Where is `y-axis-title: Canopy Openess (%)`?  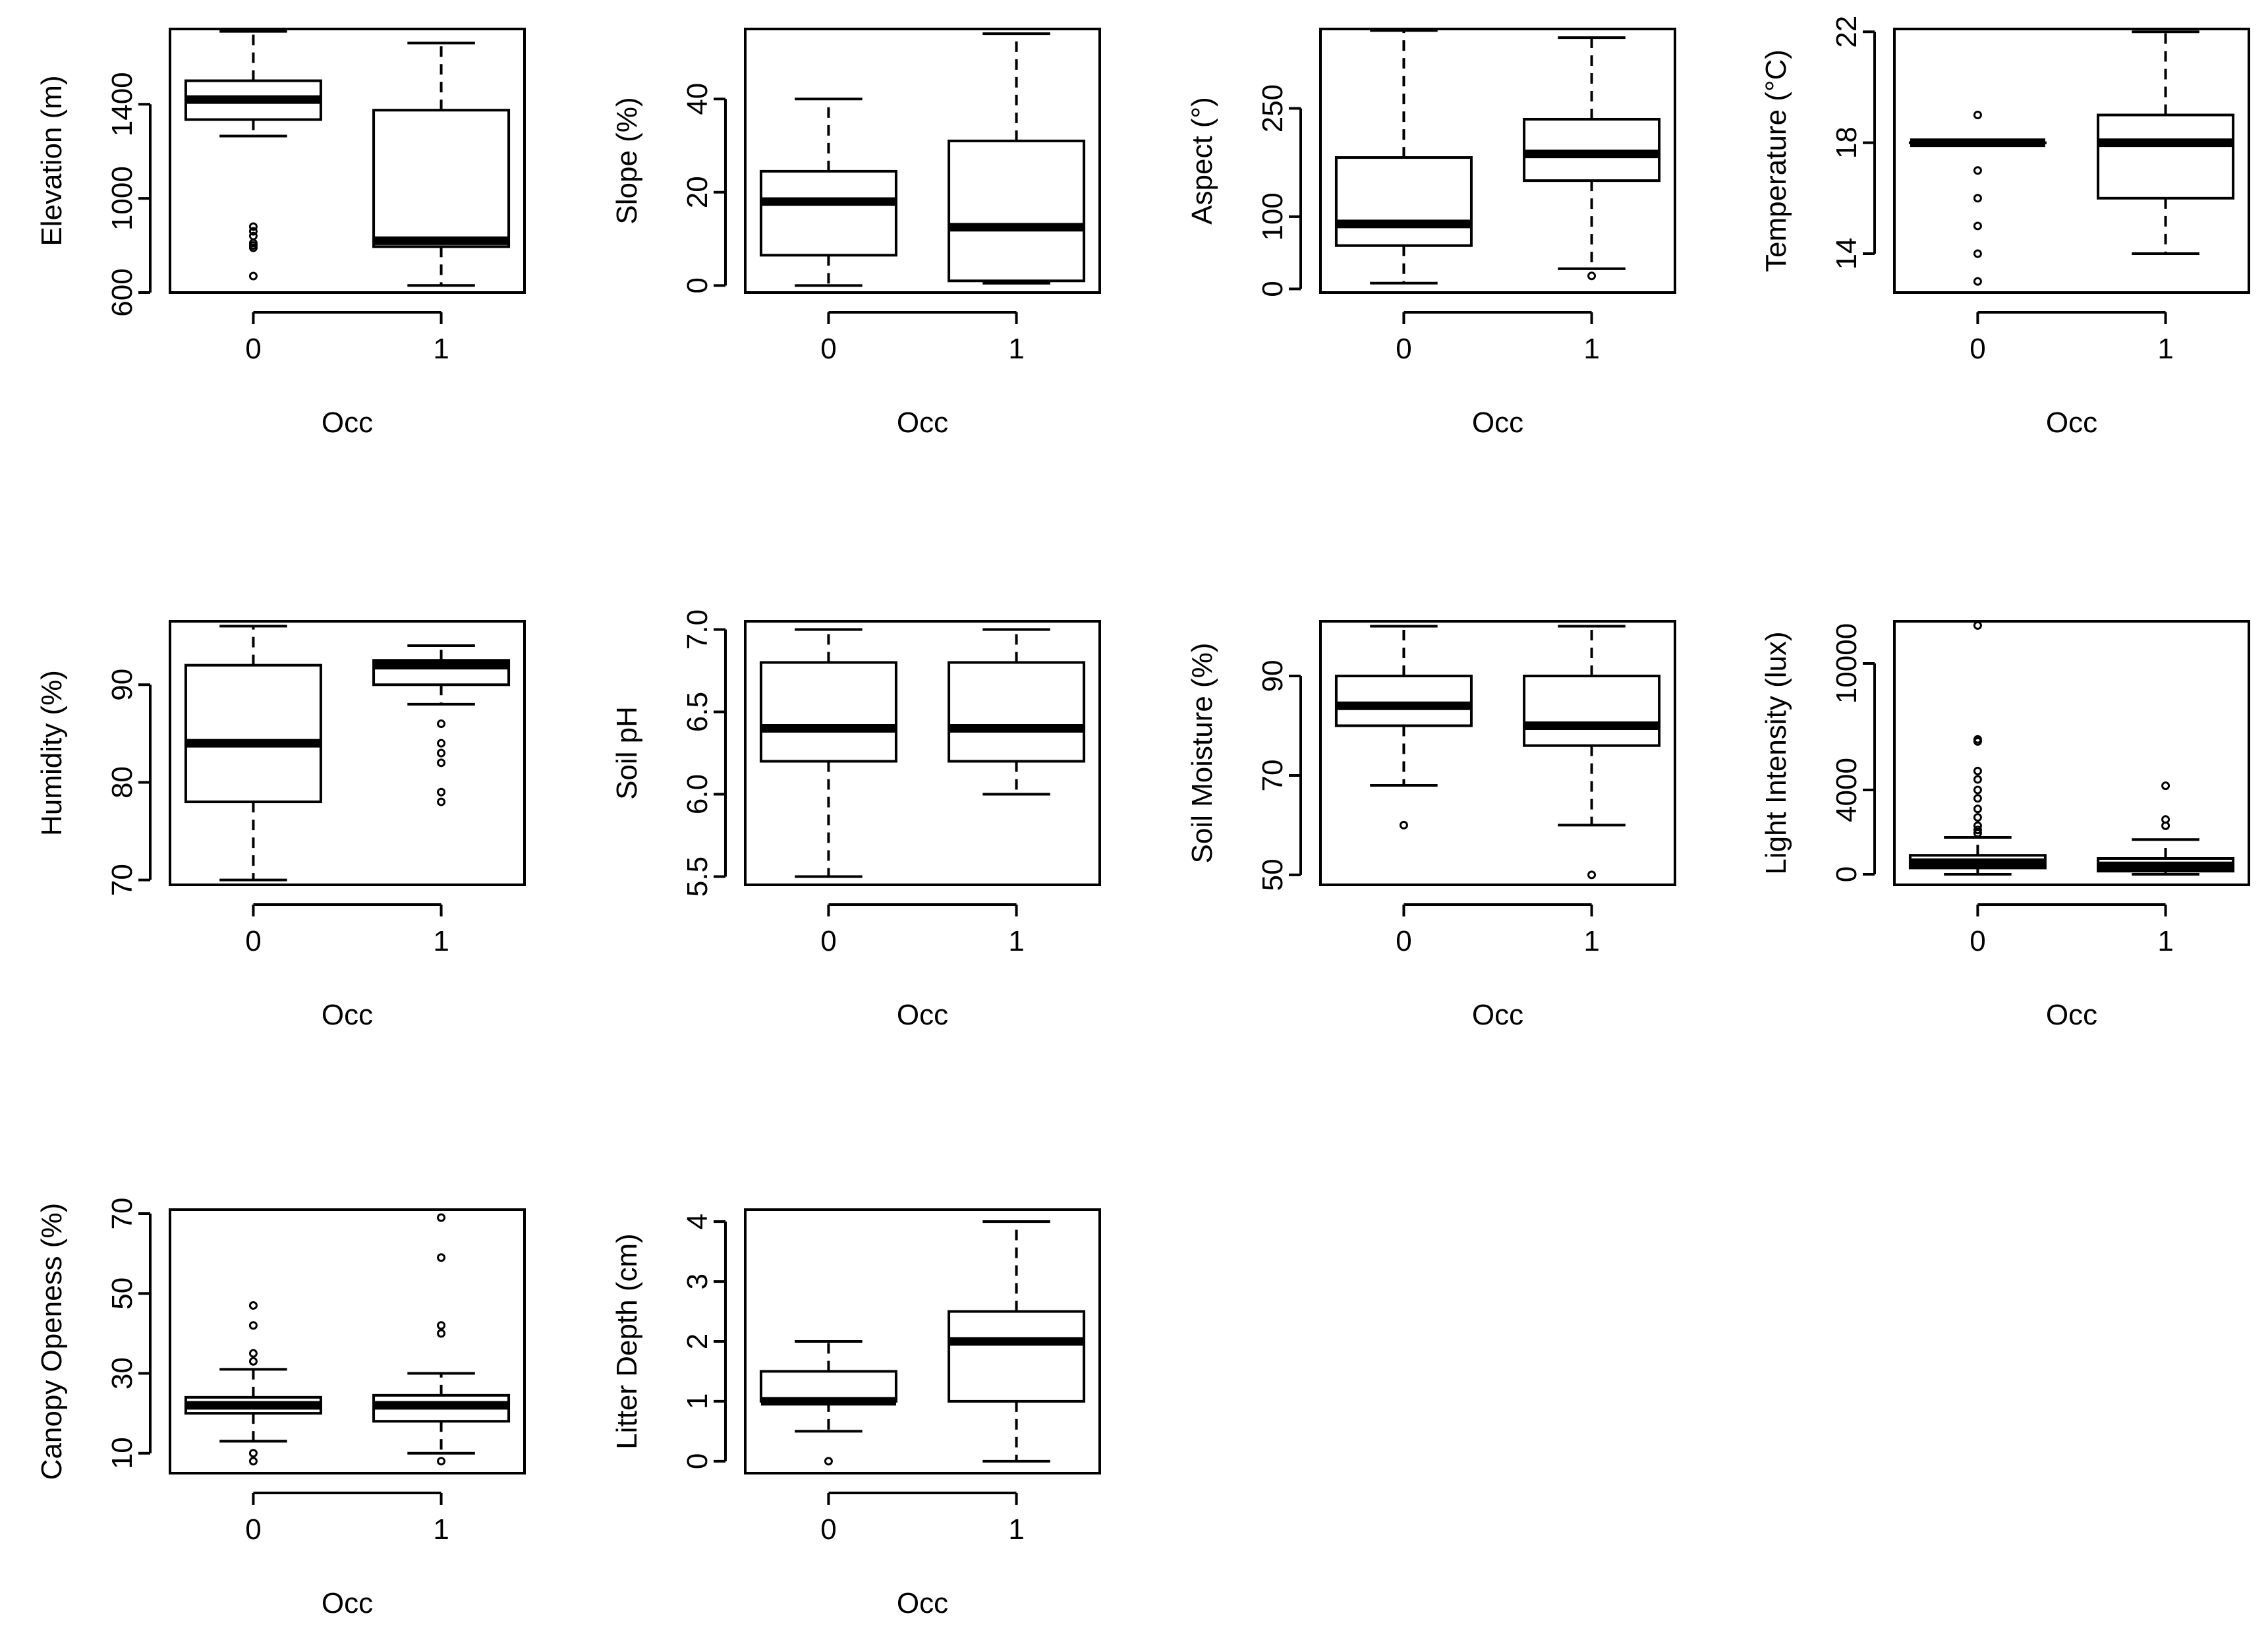
y-axis-title: Canopy Openess (%) is located at coordinates (52, 1341).